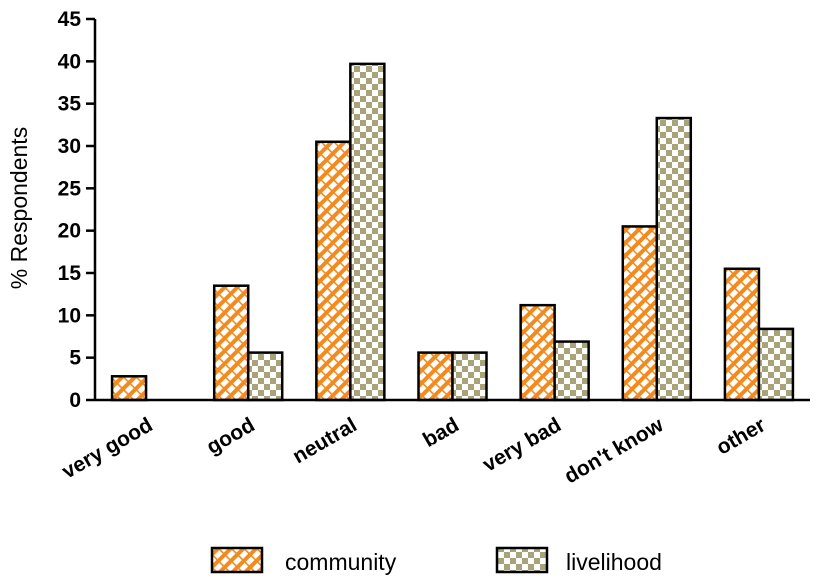  I want to click on x-category-label: neutral, so click(325, 440).